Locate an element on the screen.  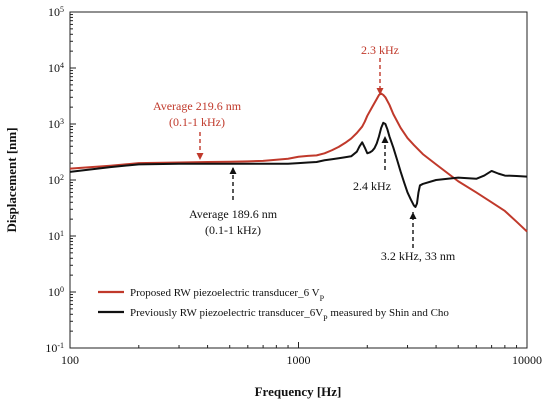
avg-proposed-arrow-head is located at coordinates (200, 156).